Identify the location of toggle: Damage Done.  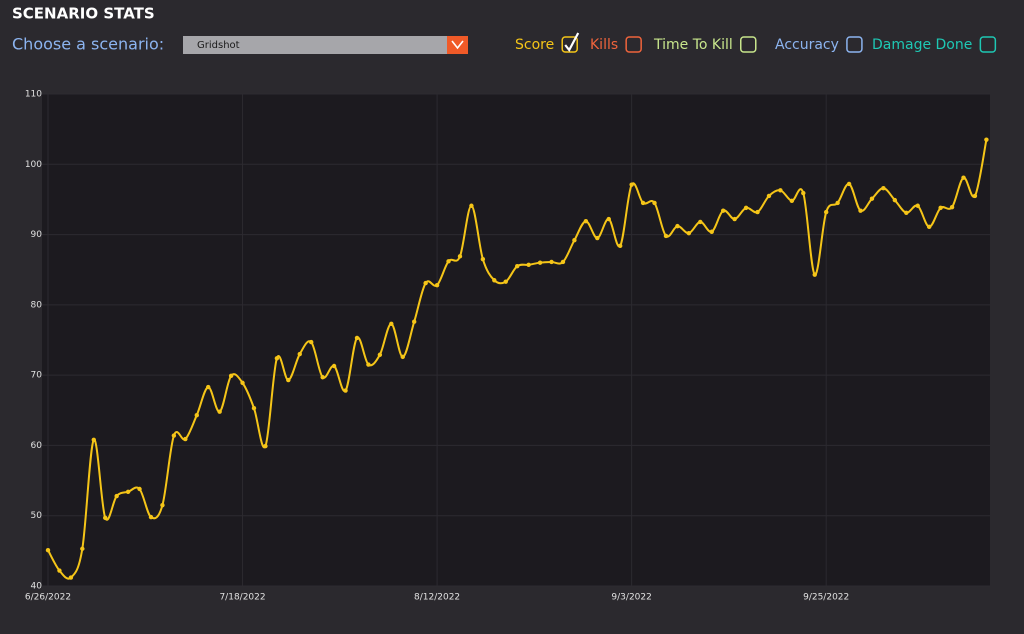
(934, 44).